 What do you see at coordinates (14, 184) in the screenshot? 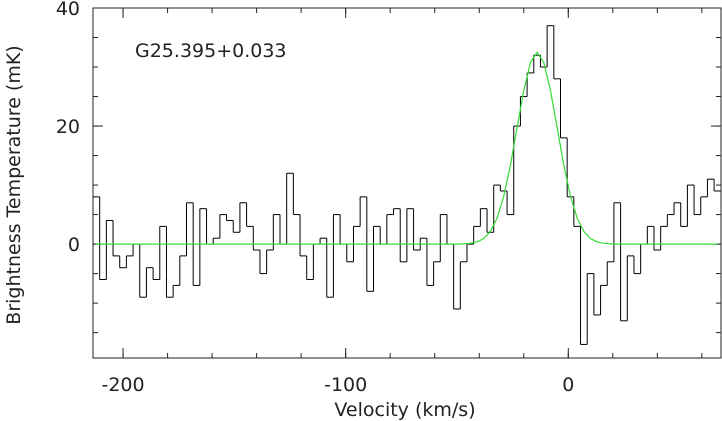
I see `y-axis-label: Brightness Temperature (mK)` at bounding box center [14, 184].